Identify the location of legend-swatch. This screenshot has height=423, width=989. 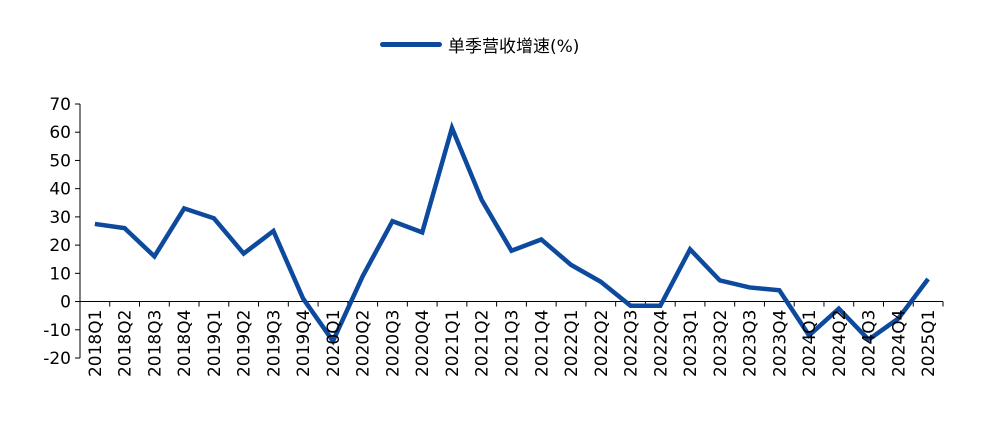
(411, 44).